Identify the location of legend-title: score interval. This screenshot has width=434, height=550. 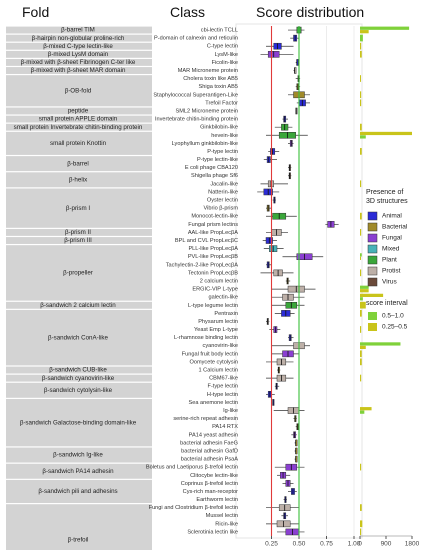
(387, 303).